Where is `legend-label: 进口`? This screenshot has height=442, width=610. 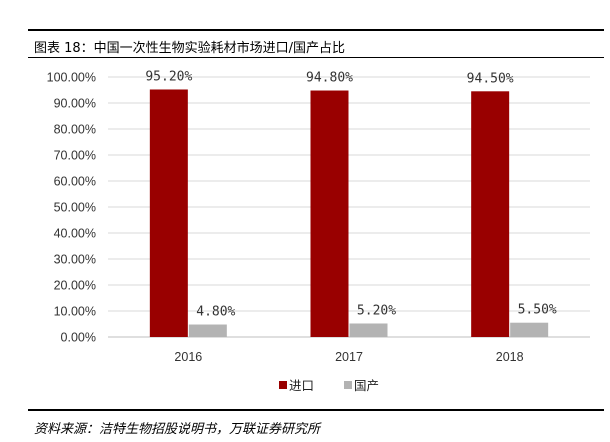 legend-label: 进口 is located at coordinates (301, 385).